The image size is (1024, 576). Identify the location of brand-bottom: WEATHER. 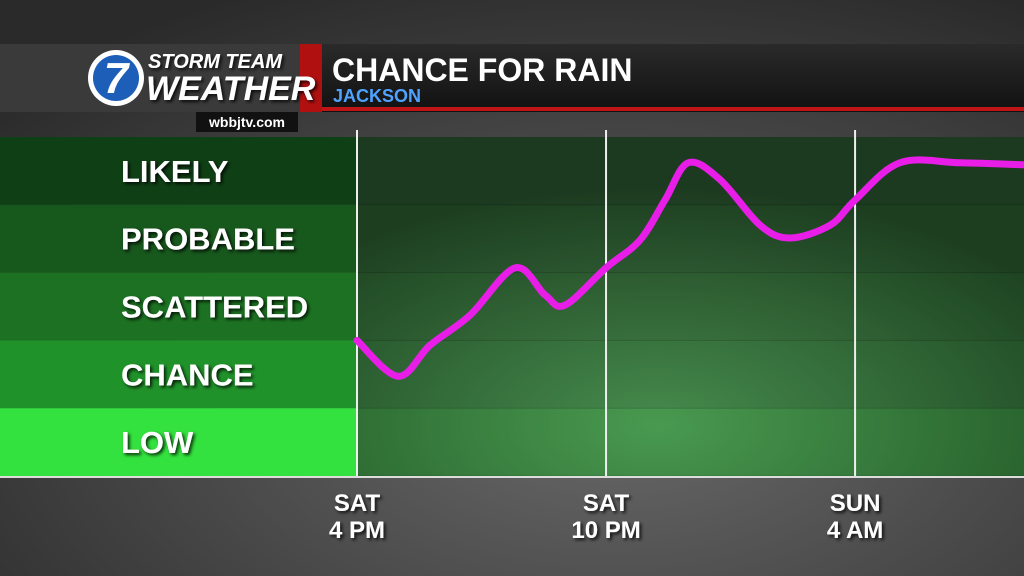
(231, 89).